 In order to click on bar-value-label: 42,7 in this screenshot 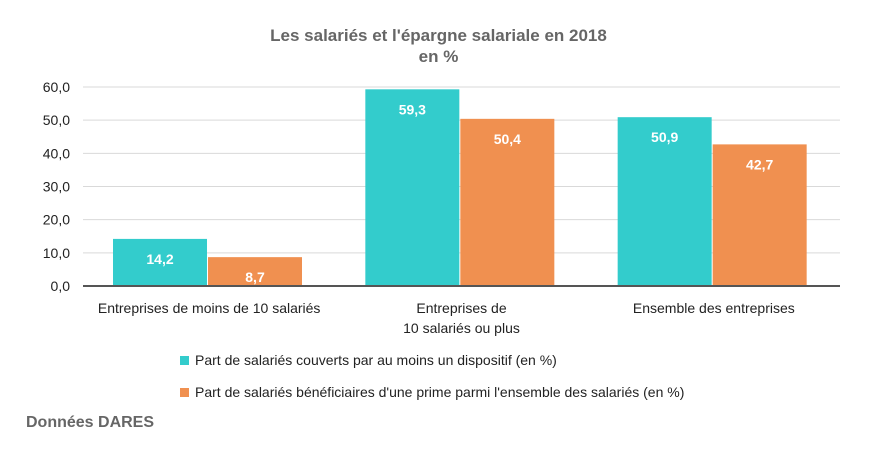, I will do `click(759, 164)`.